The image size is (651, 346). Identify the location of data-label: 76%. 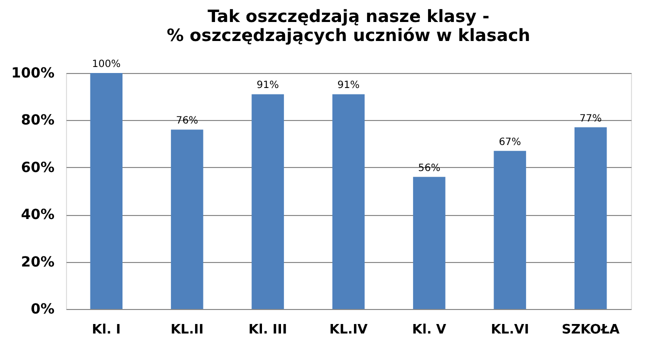
(187, 121).